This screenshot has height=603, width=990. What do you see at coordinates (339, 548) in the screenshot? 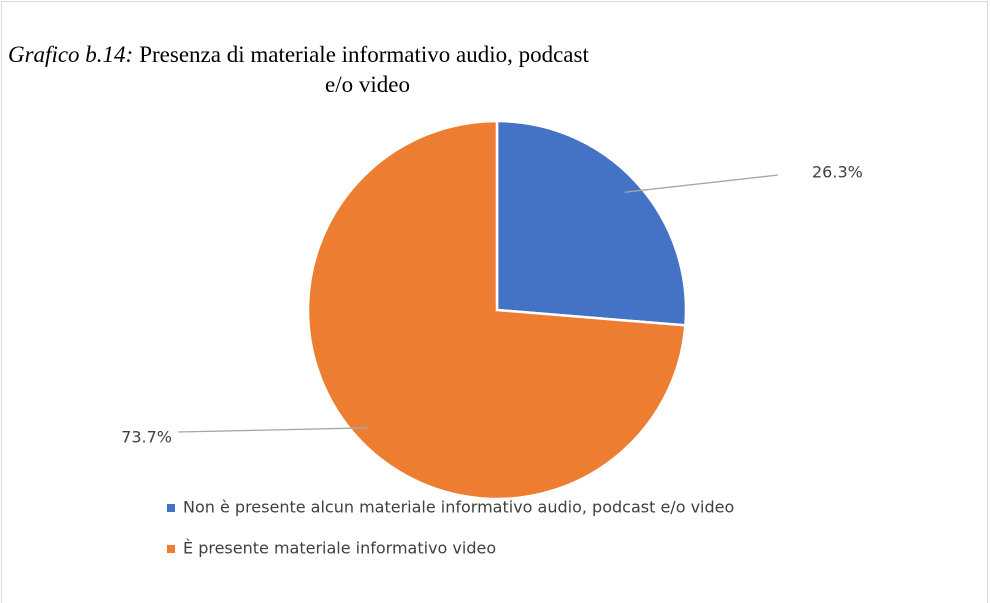
I see `legend-label: È presente materiale informativo video` at bounding box center [339, 548].